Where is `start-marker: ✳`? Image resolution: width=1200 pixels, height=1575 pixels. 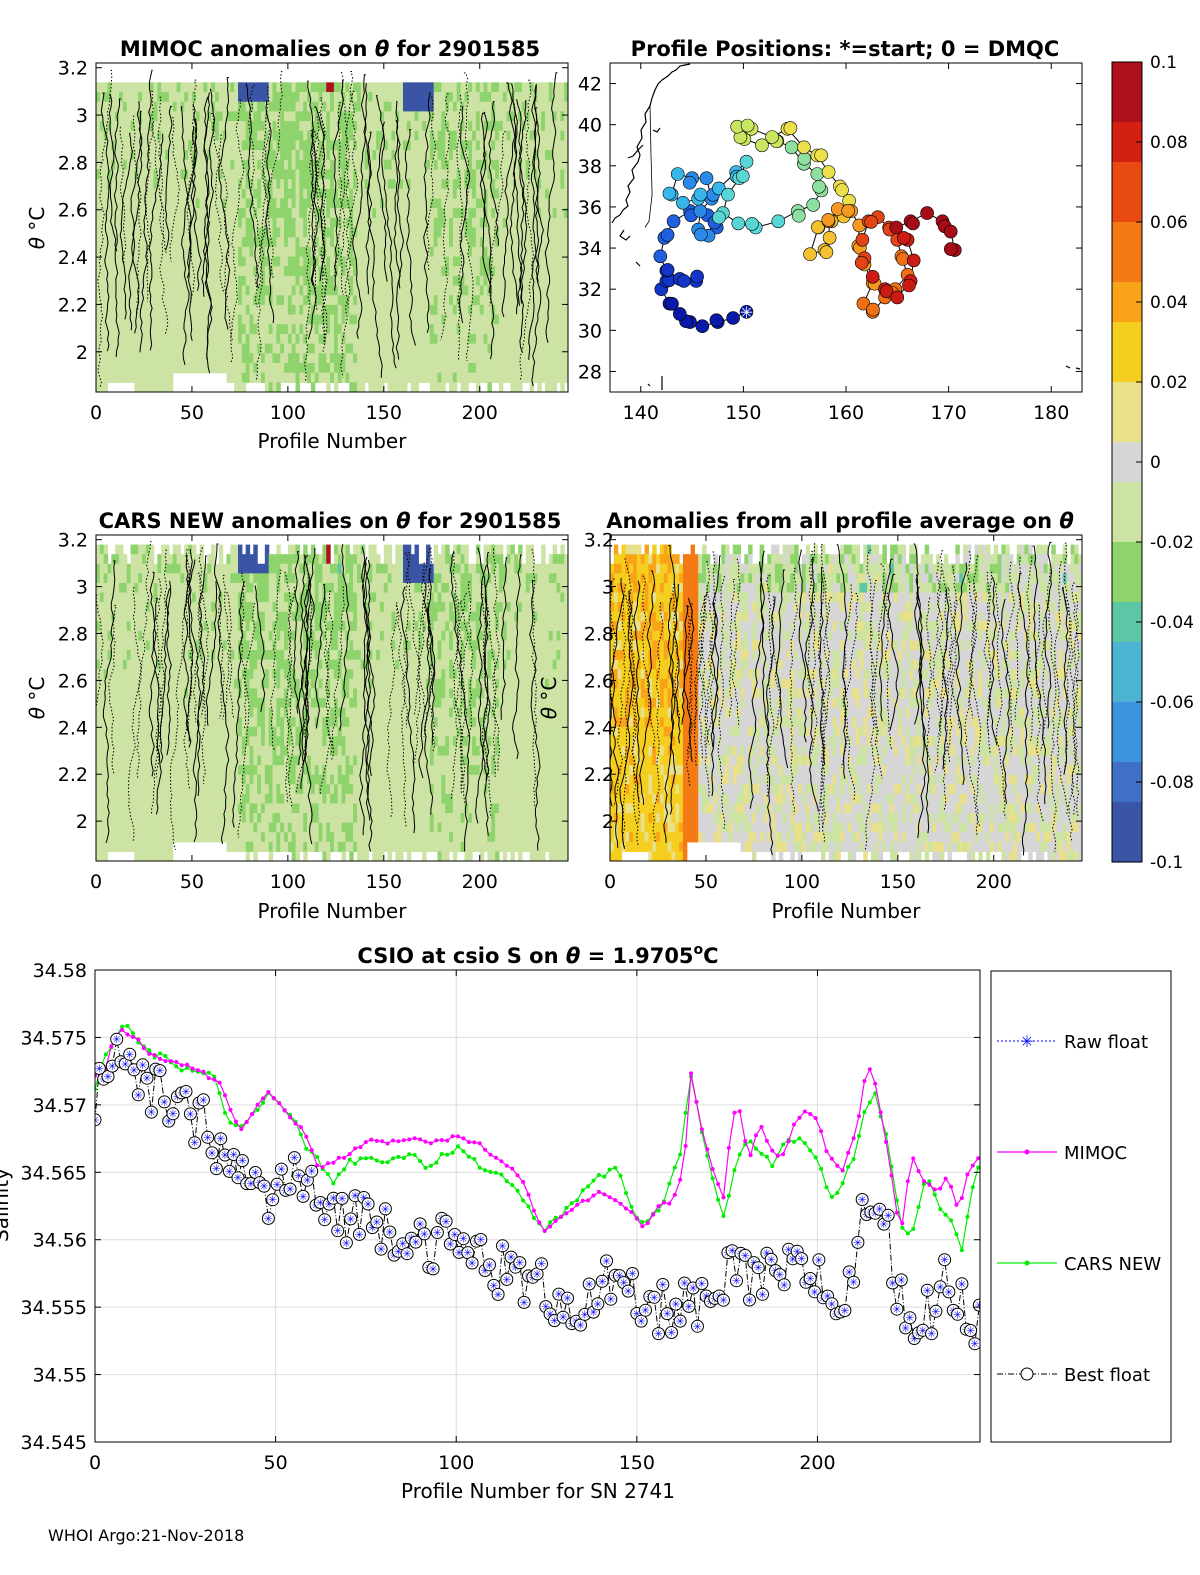 start-marker: ✳ is located at coordinates (746, 312).